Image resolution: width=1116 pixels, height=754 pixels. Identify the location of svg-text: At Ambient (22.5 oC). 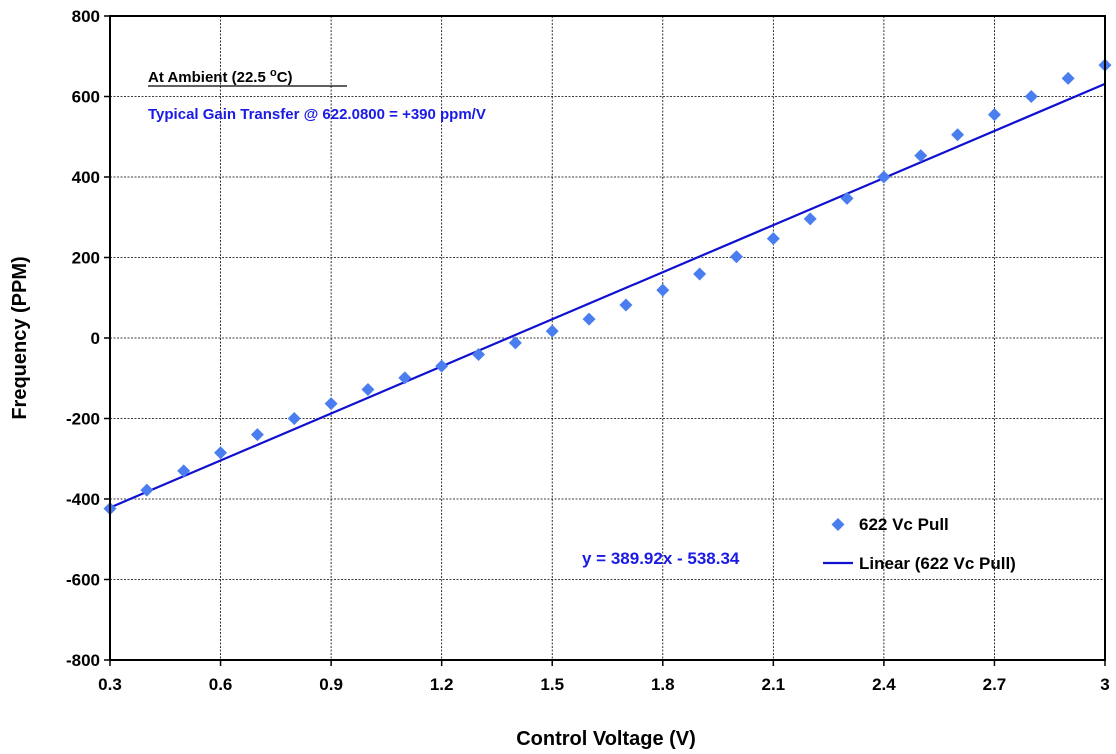
(220, 76).